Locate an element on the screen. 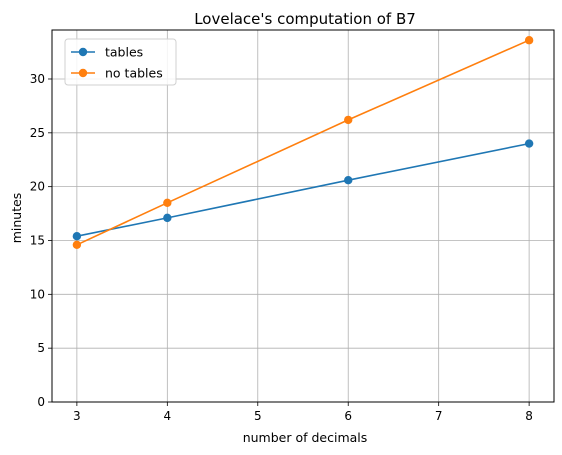  y-tick-label: 25 is located at coordinates (37, 133).